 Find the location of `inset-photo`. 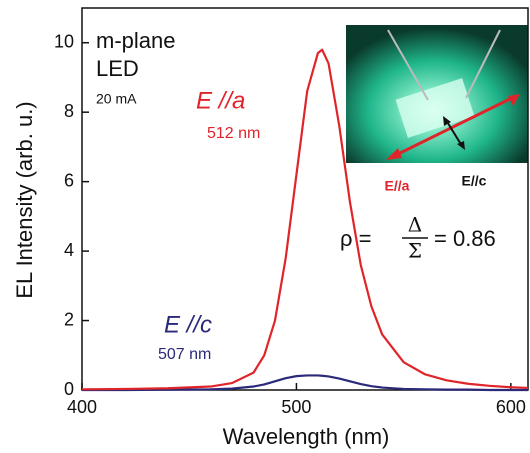

inset-photo is located at coordinates (437, 94).